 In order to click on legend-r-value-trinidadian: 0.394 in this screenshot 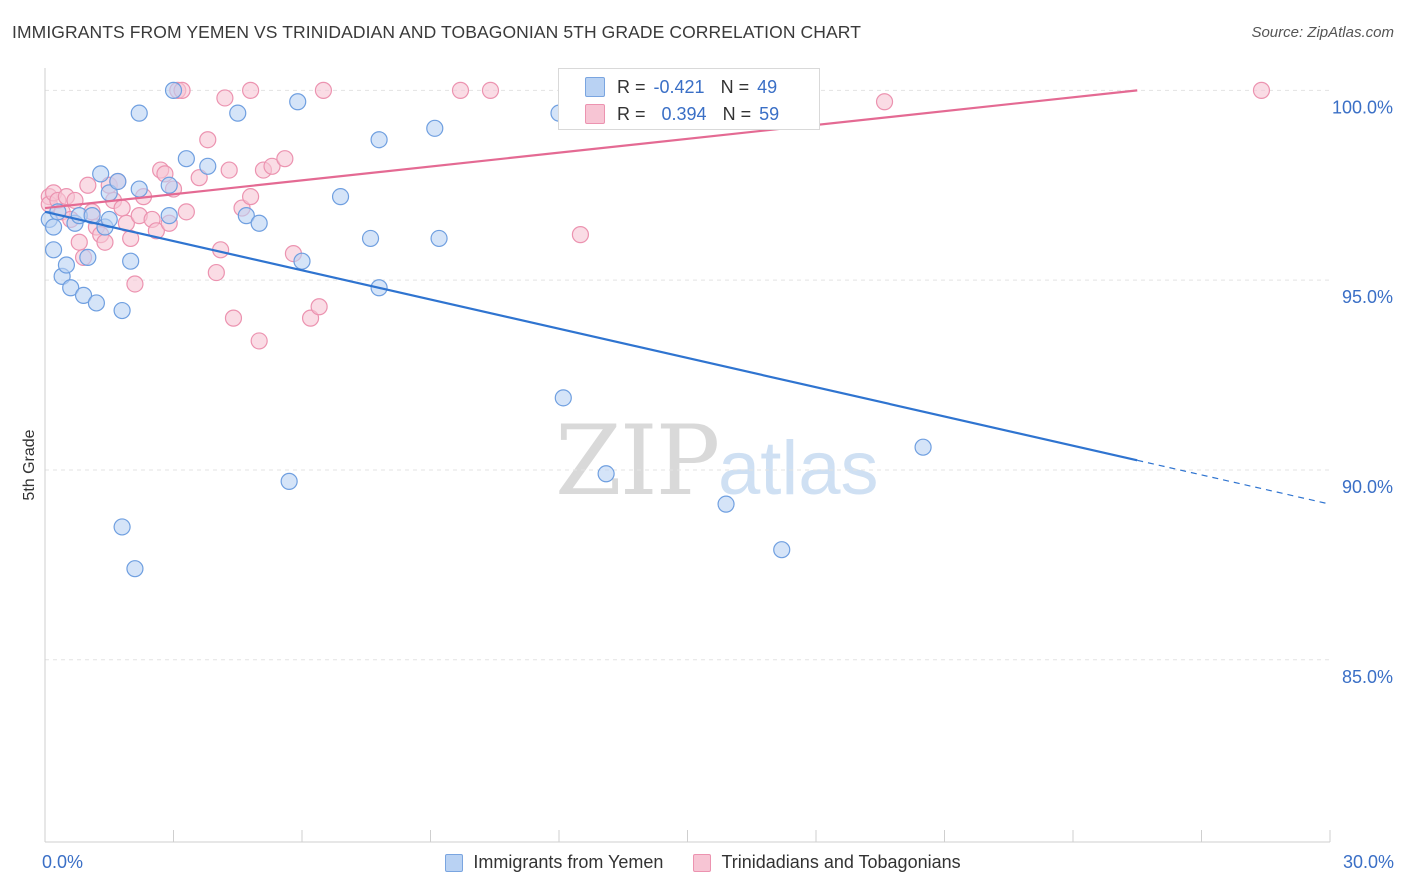, I will do `click(684, 113)`.